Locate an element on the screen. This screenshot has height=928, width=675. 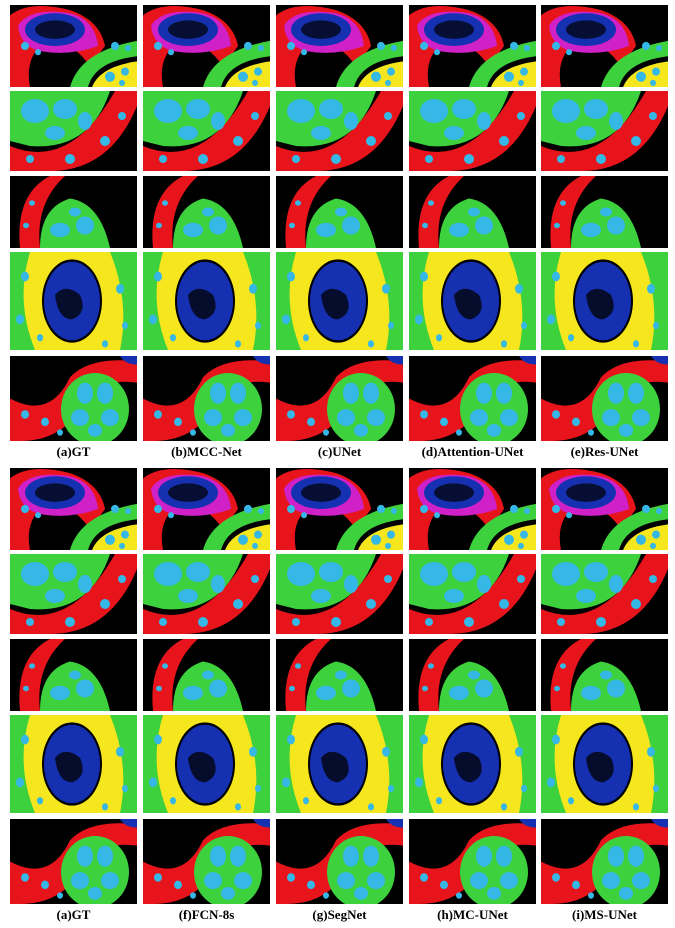
panel-label: (b)MCC-Net is located at coordinates (206, 451).